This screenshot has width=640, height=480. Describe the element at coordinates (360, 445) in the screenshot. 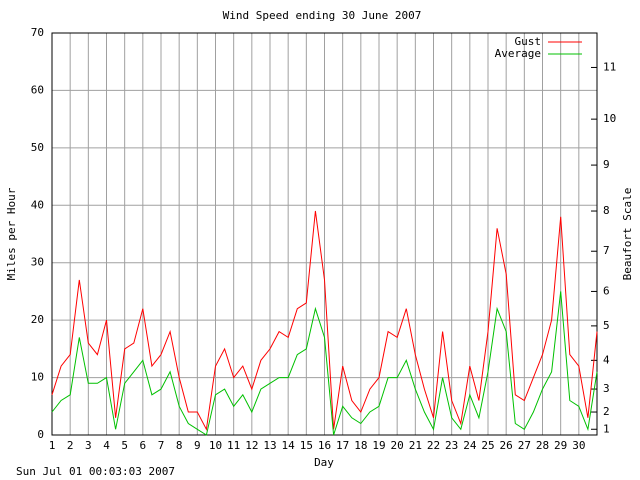

I see `x-tick-label: 18` at that location.